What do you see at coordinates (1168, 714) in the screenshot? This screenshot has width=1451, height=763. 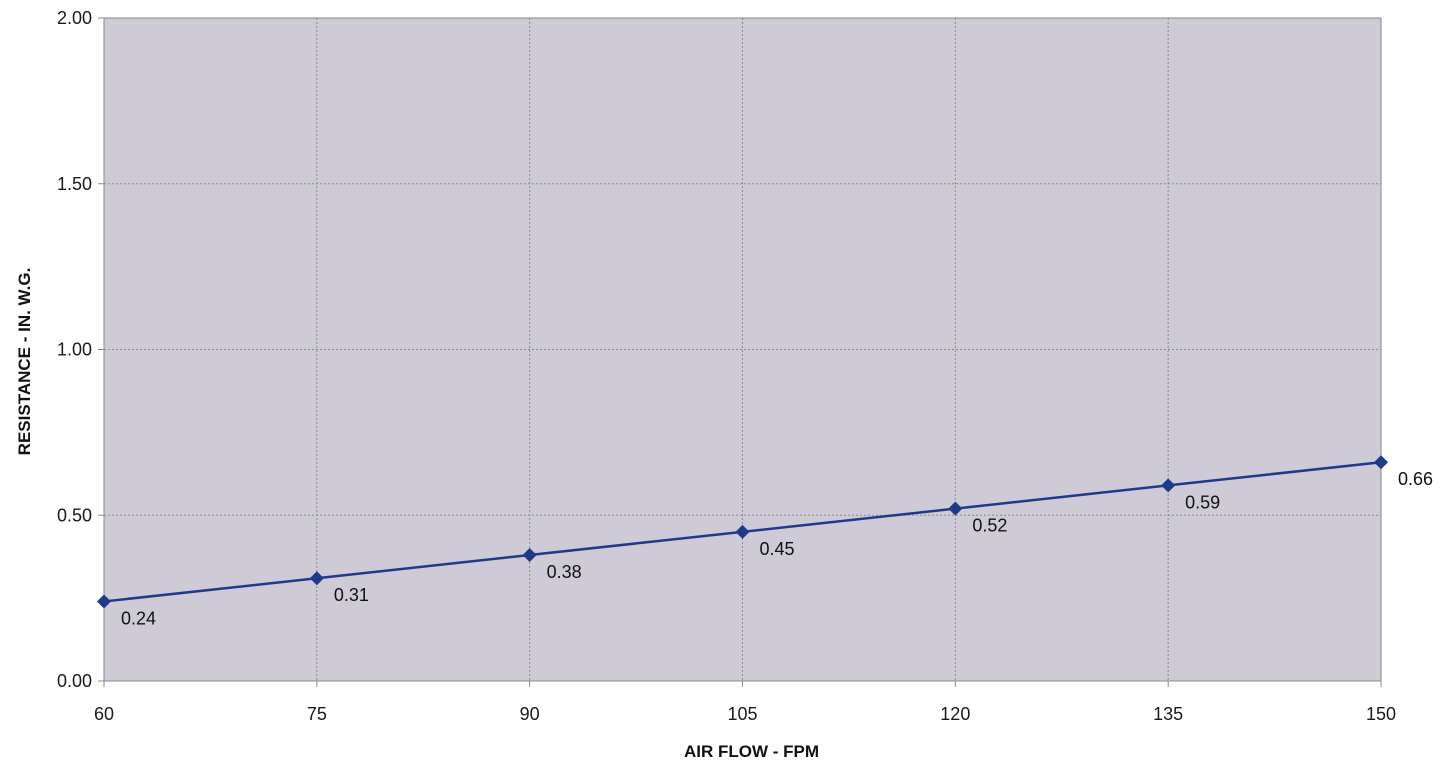 I see `x-tick-label: 135` at bounding box center [1168, 714].